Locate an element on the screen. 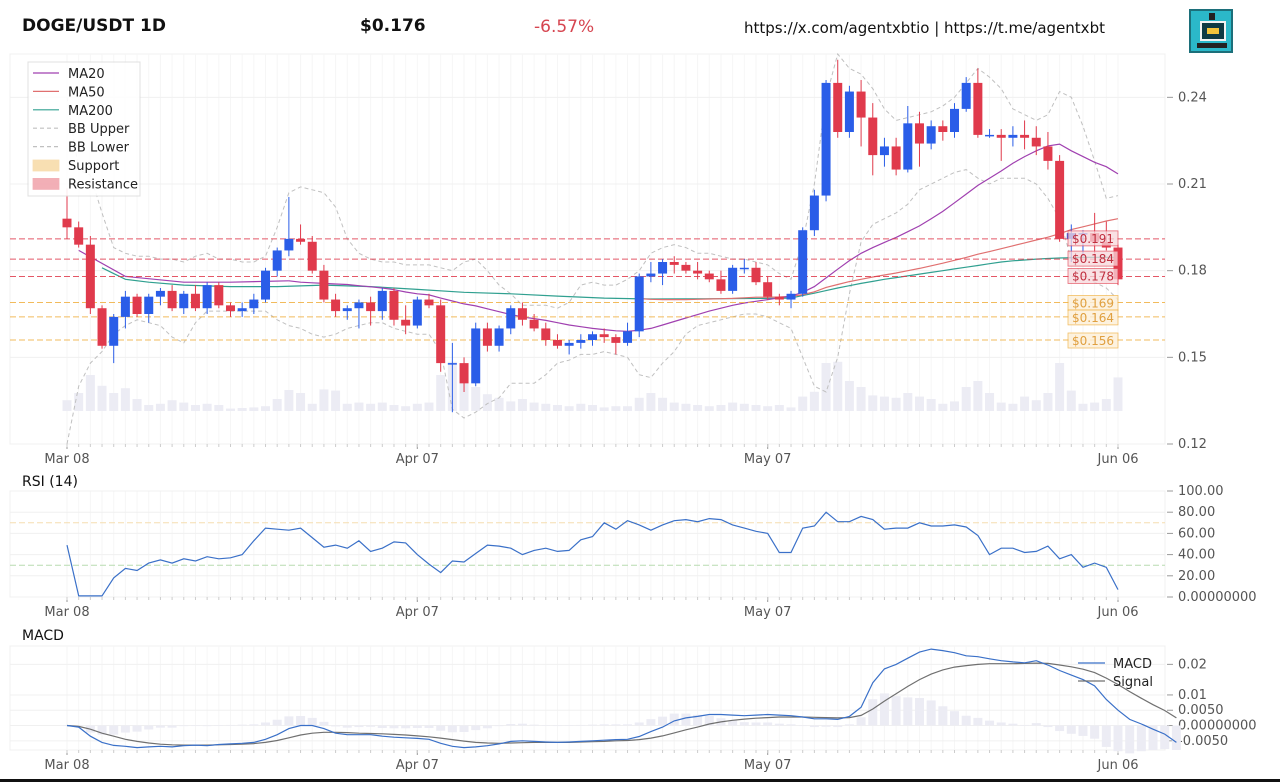 The image size is (1280, 782). y-tick-label: 0.01 is located at coordinates (1192, 695).